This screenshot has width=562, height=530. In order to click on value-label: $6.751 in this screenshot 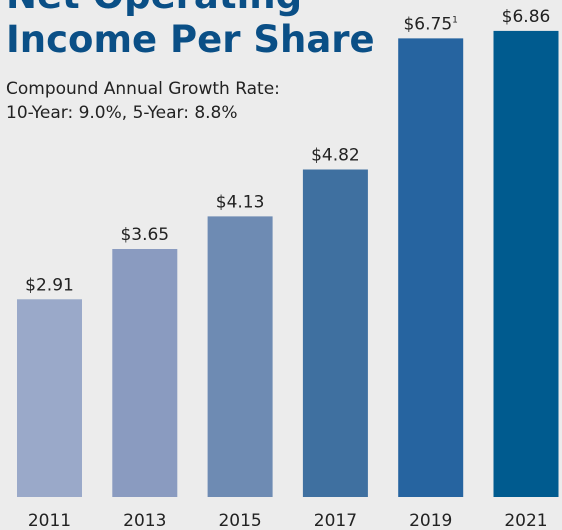, I will do `click(430, 24)`.